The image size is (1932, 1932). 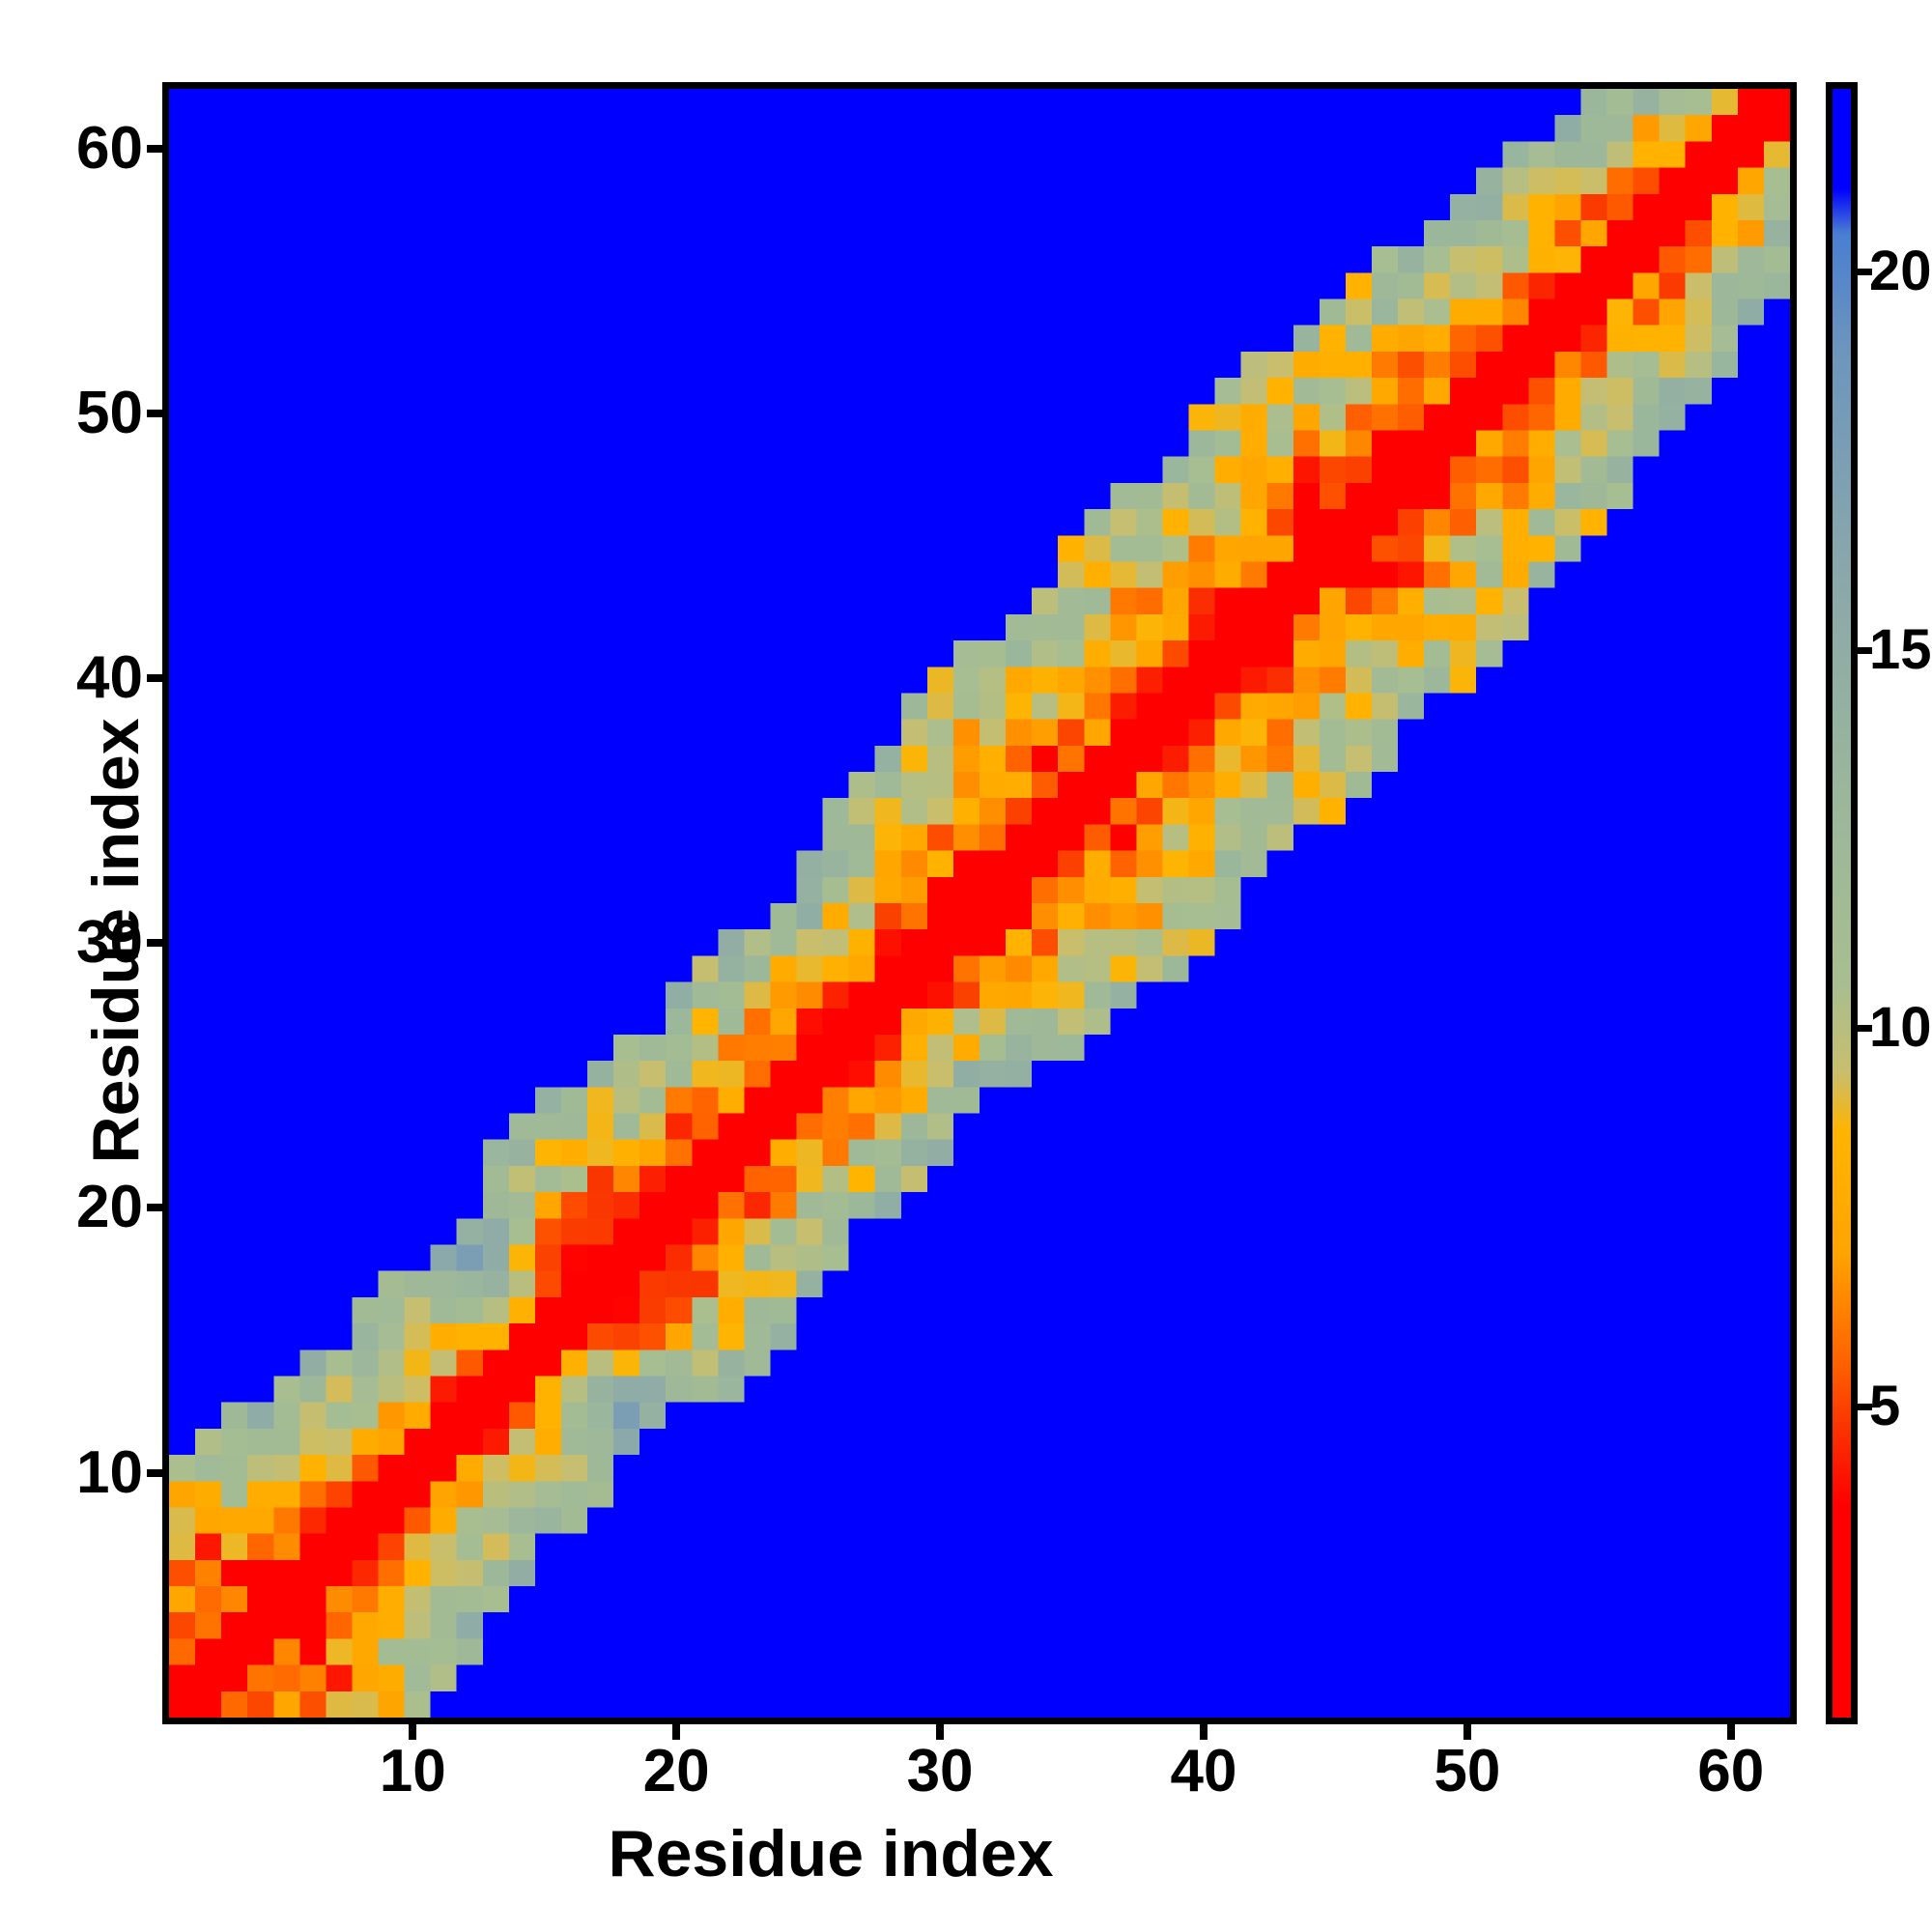 I want to click on colorbar-gradient, so click(x=1842, y=903).